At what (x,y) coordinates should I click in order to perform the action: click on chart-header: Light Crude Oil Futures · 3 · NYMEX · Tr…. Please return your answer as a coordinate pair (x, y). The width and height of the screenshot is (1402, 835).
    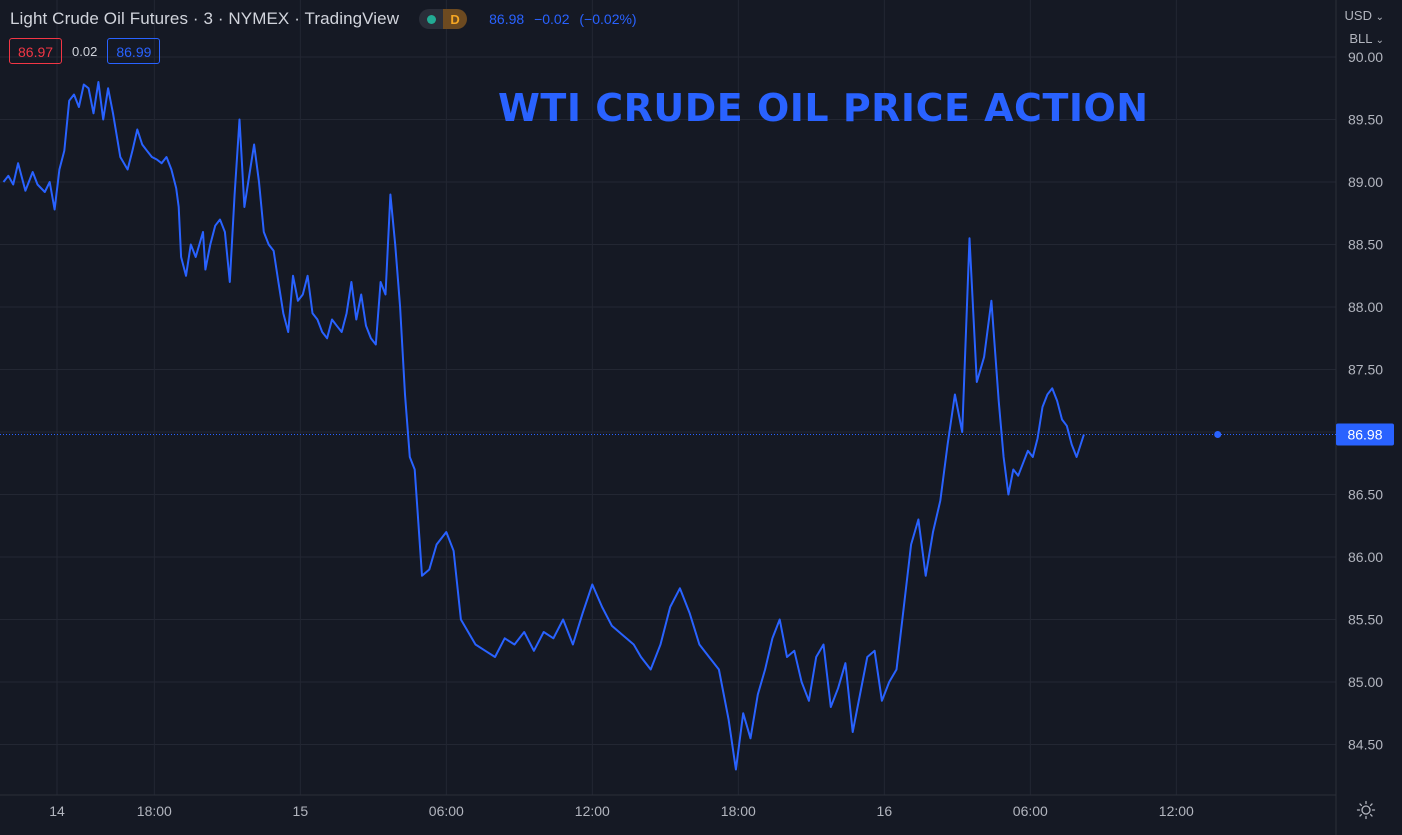
    Looking at the image, I should click on (326, 19).